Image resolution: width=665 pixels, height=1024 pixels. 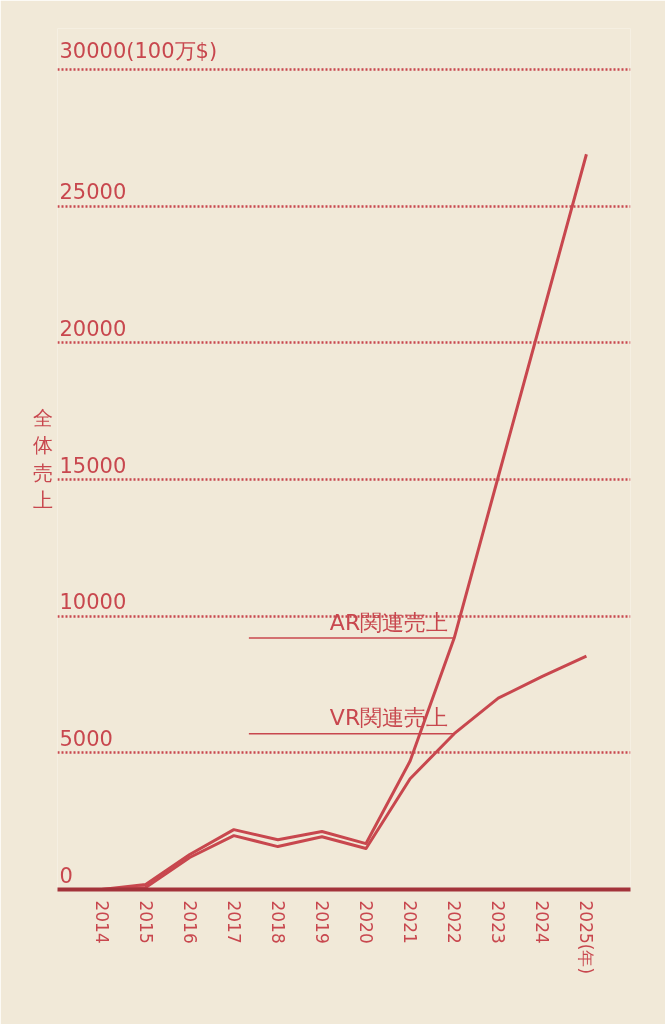 What do you see at coordinates (93, 602) in the screenshot?
I see `y-tick-label: 10000` at bounding box center [93, 602].